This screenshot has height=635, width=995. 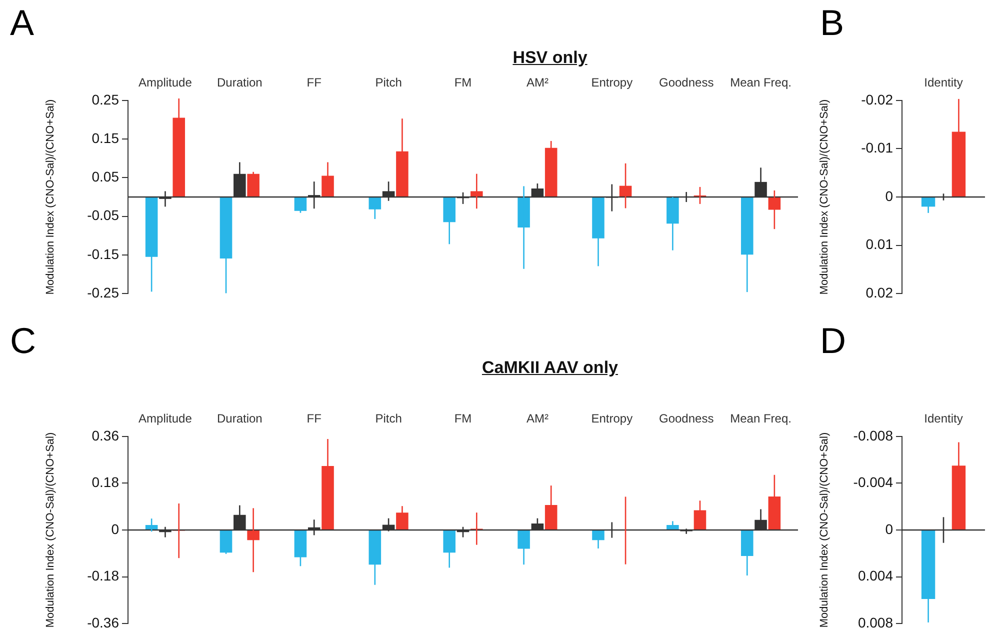 I want to click on y-tick-label: -0.25, so click(x=103, y=292).